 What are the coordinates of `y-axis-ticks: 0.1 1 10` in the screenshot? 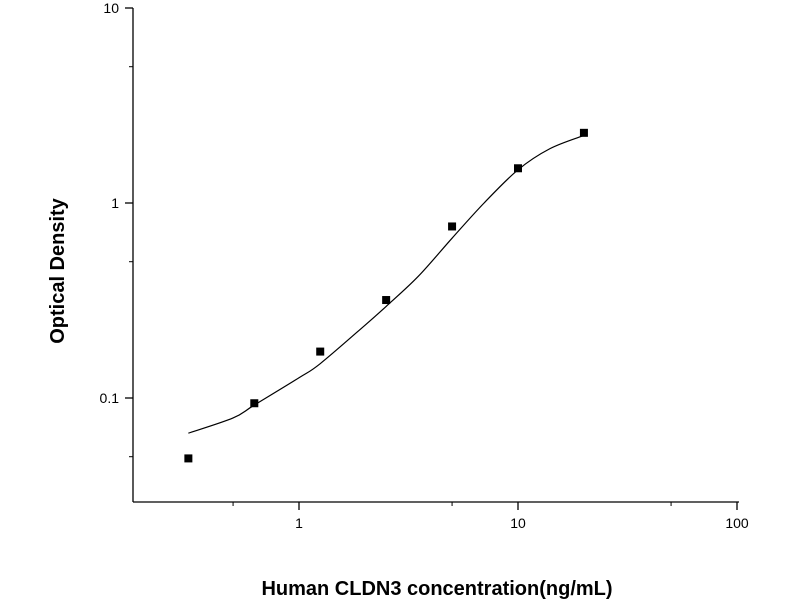 It's located at (116, 229).